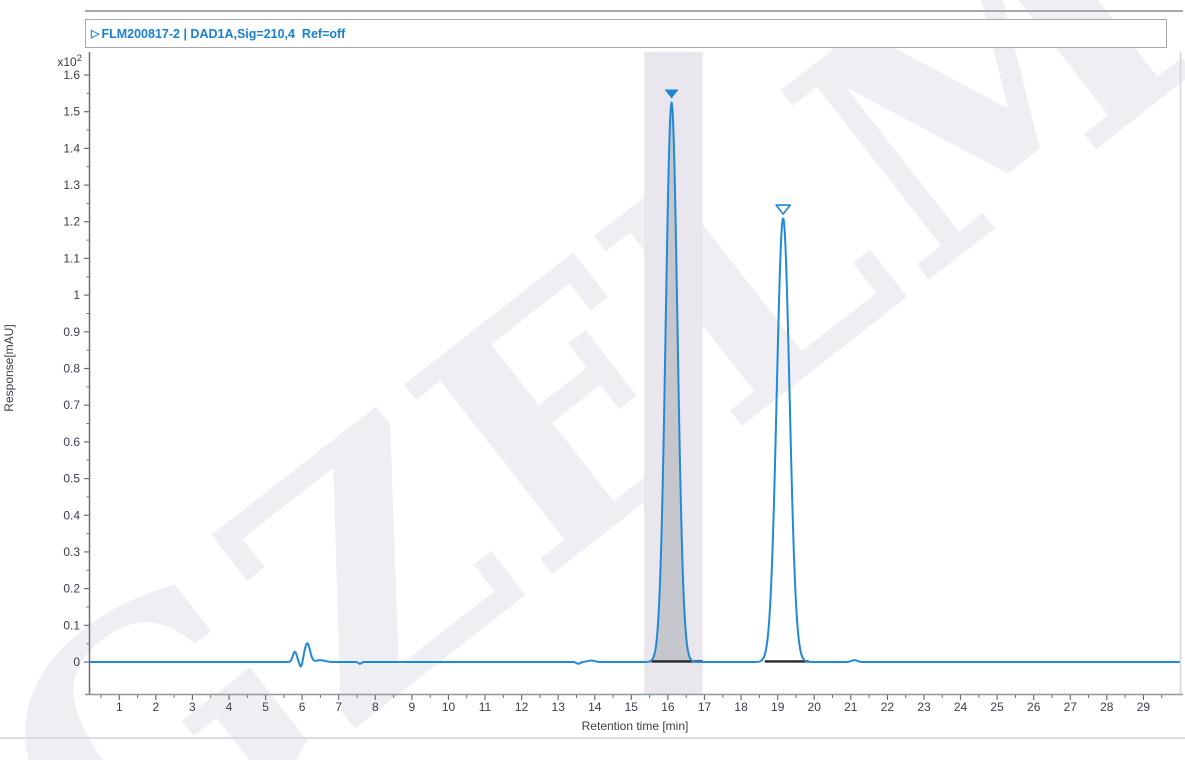 This screenshot has width=1185, height=760. What do you see at coordinates (79, 58) in the screenshot?
I see `y-multiplier-exponent: 2` at bounding box center [79, 58].